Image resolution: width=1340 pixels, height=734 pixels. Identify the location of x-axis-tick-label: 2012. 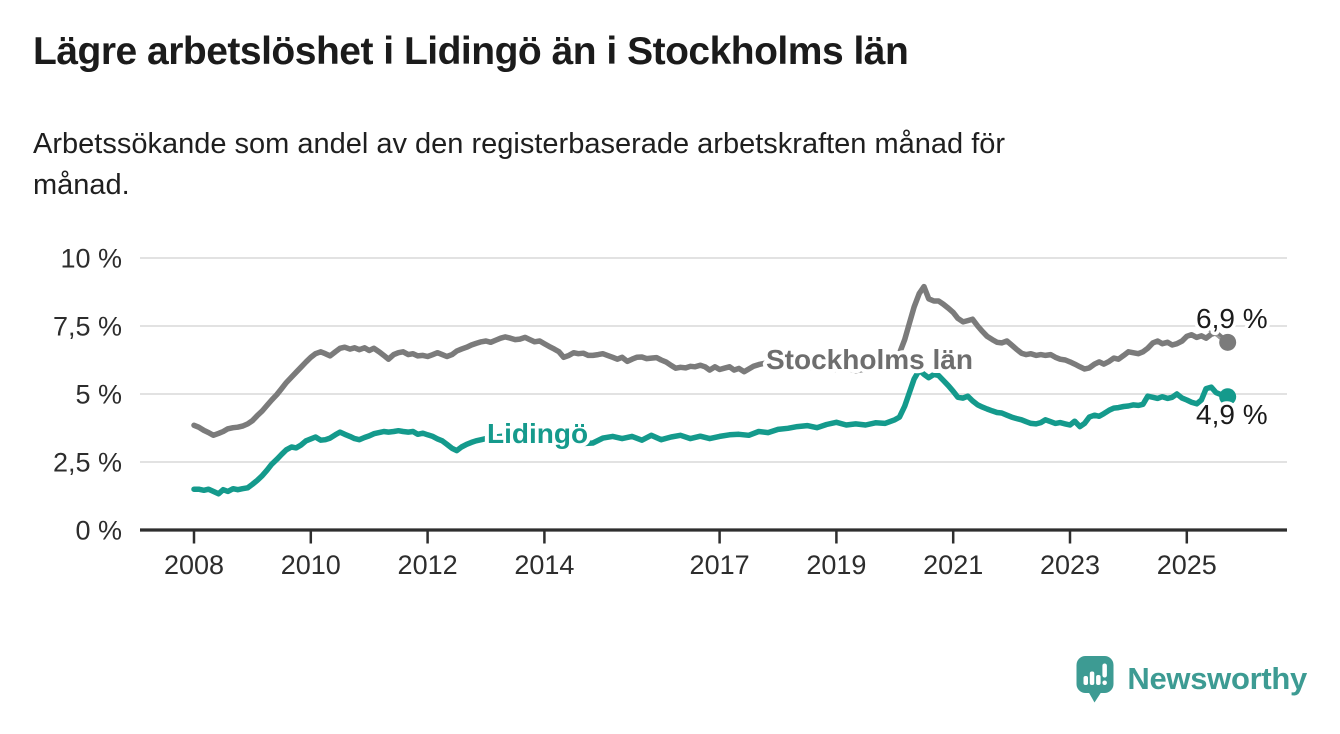
(428, 565).